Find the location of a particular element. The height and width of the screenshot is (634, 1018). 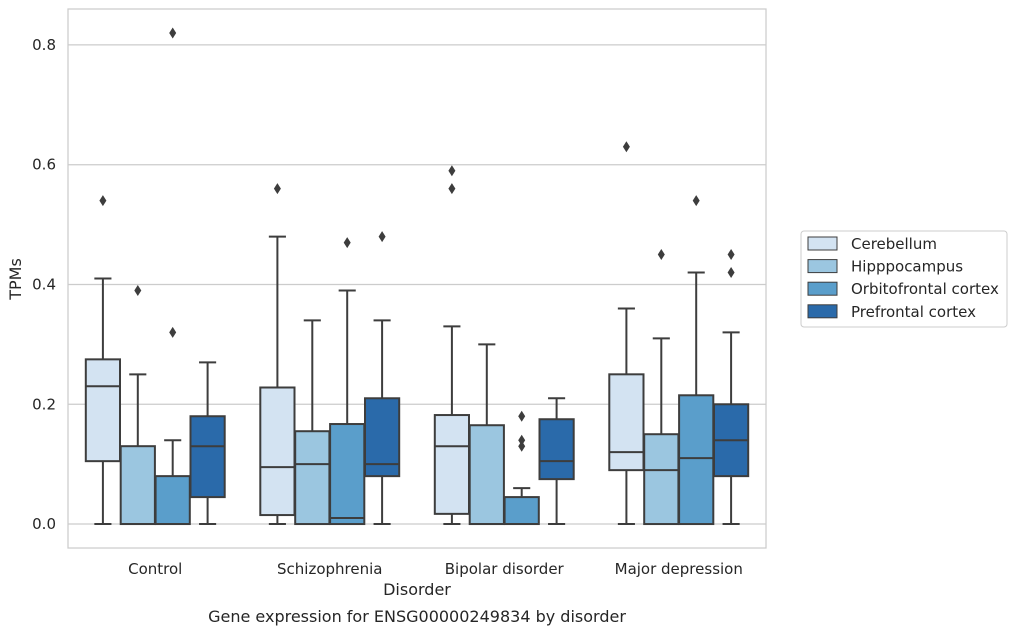

y-tick-label: 0.8 is located at coordinates (44, 45).